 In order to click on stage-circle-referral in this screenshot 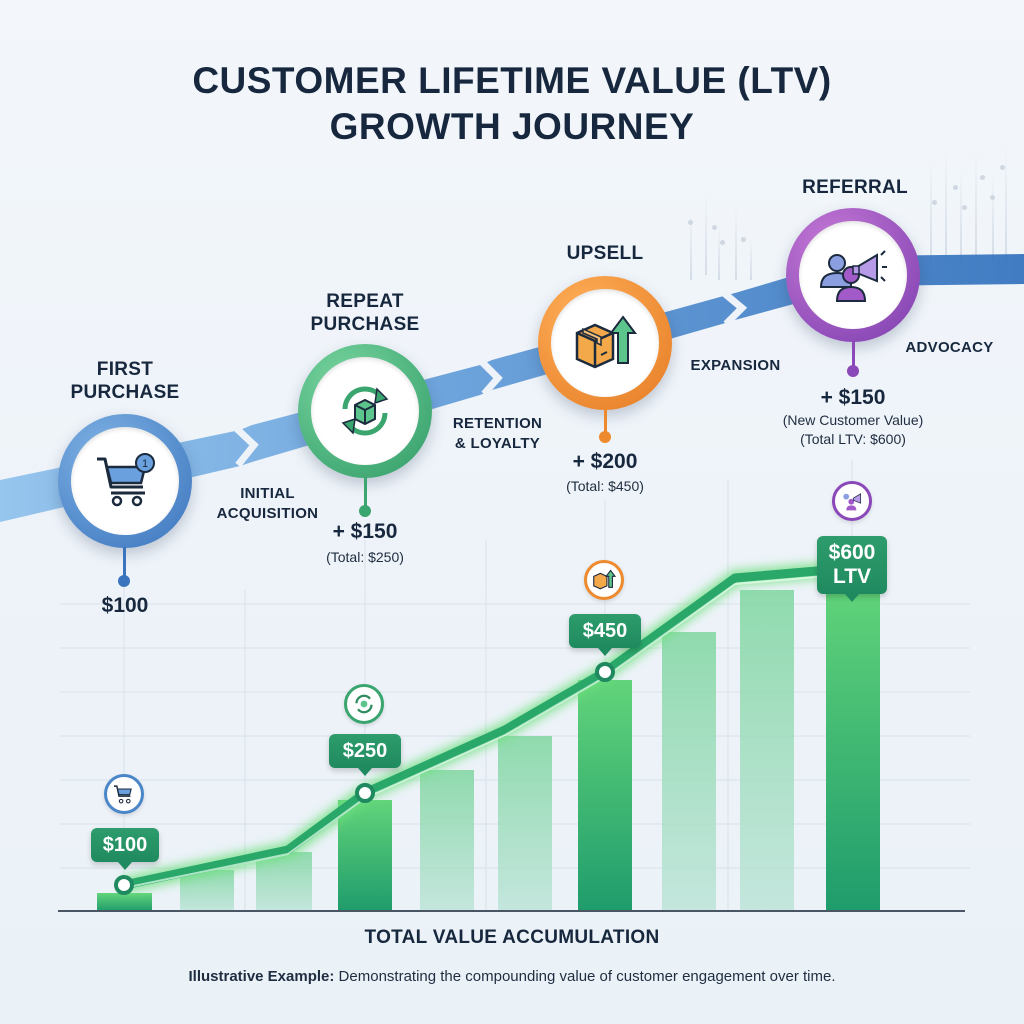, I will do `click(853, 275)`.